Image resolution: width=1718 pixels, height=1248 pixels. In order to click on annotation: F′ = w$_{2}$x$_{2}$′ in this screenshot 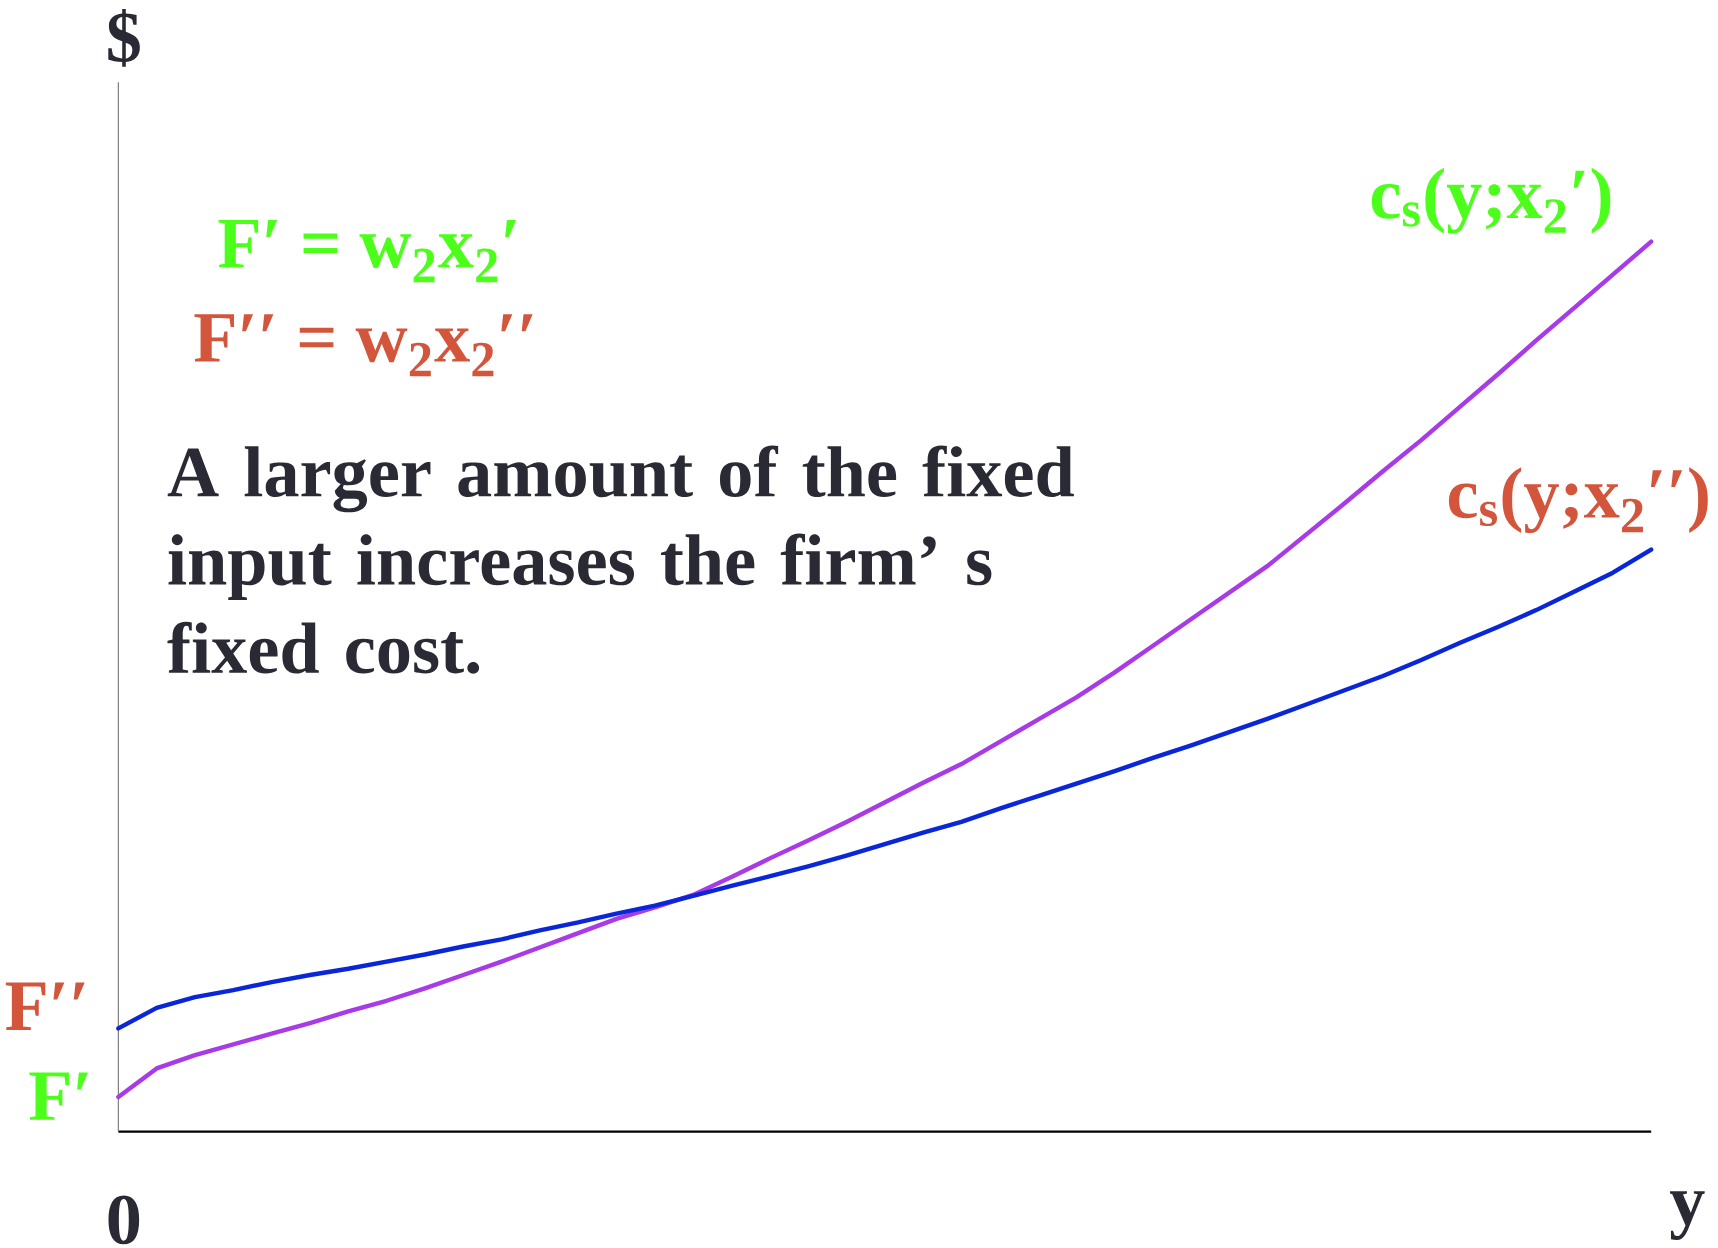, I will do `click(367, 251)`.